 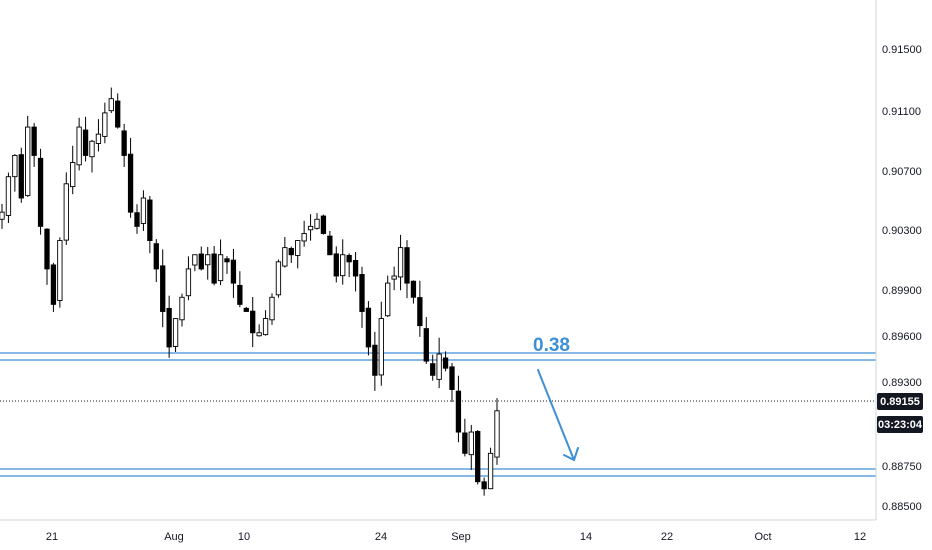 What do you see at coordinates (902, 467) in the screenshot?
I see `y-tick-label: 0.88750` at bounding box center [902, 467].